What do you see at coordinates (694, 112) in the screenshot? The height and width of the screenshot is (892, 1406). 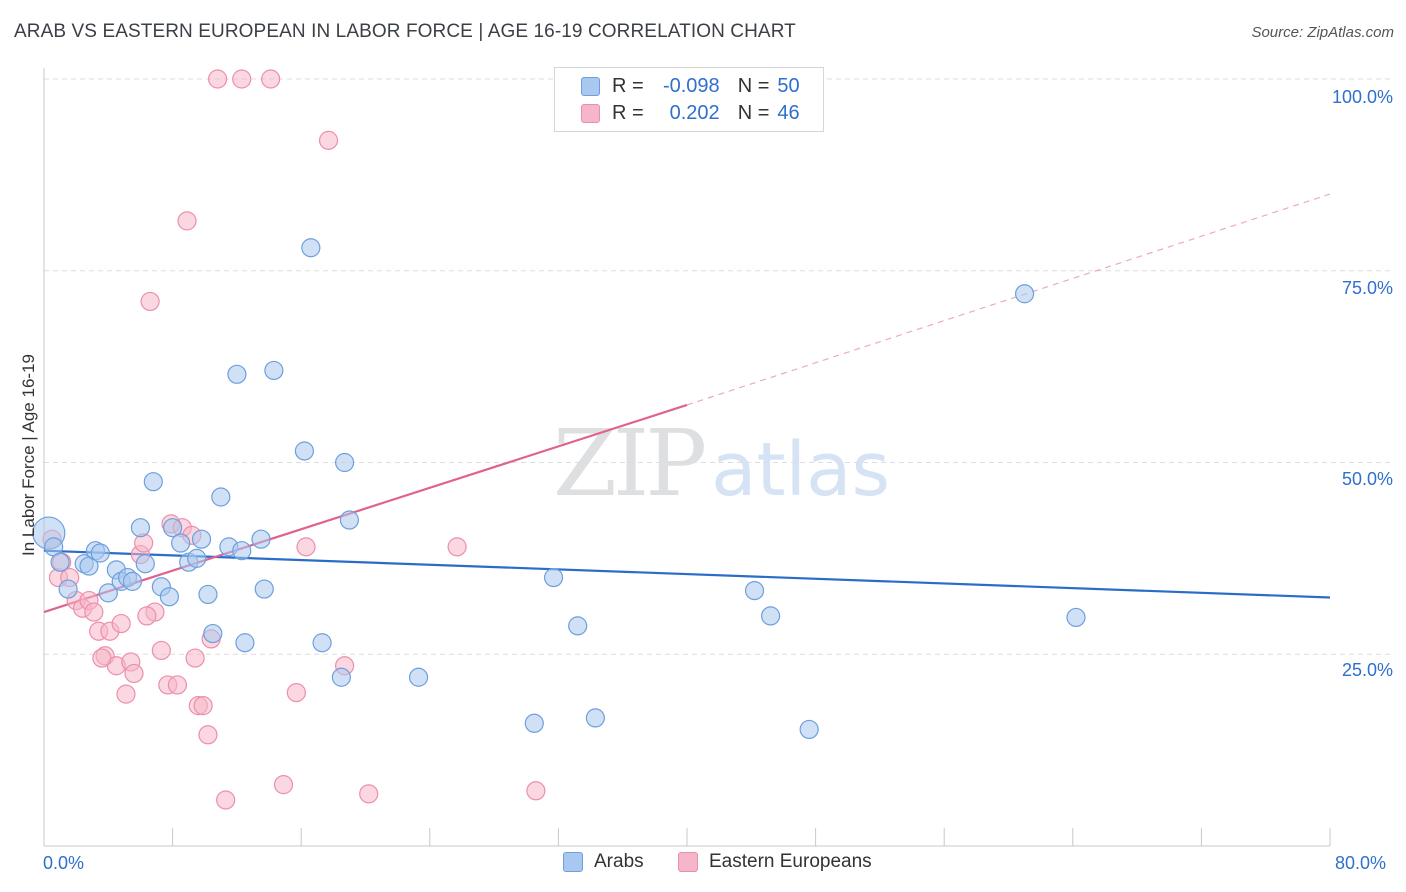 I see `legend-r-value: 0.202` at bounding box center [694, 112].